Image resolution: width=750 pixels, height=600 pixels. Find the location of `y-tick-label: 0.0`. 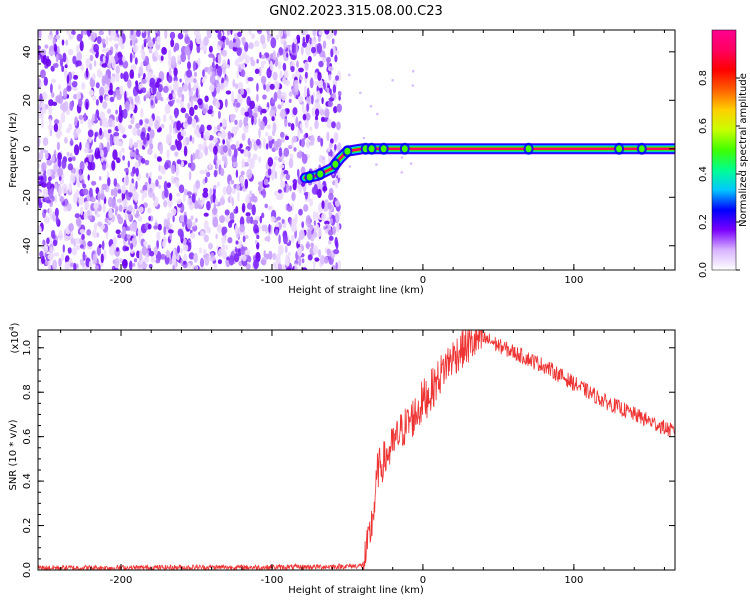

y-tick-label: 0.0 is located at coordinates (27, 570).